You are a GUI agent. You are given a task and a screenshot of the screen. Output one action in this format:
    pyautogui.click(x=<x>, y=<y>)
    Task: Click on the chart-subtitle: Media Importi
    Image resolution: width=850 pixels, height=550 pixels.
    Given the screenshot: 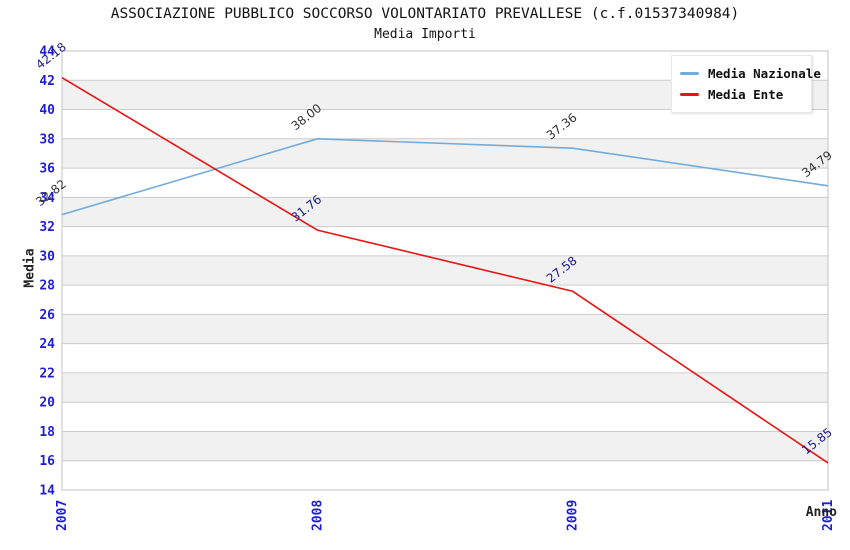 What is the action you would take?
    pyautogui.click(x=425, y=34)
    